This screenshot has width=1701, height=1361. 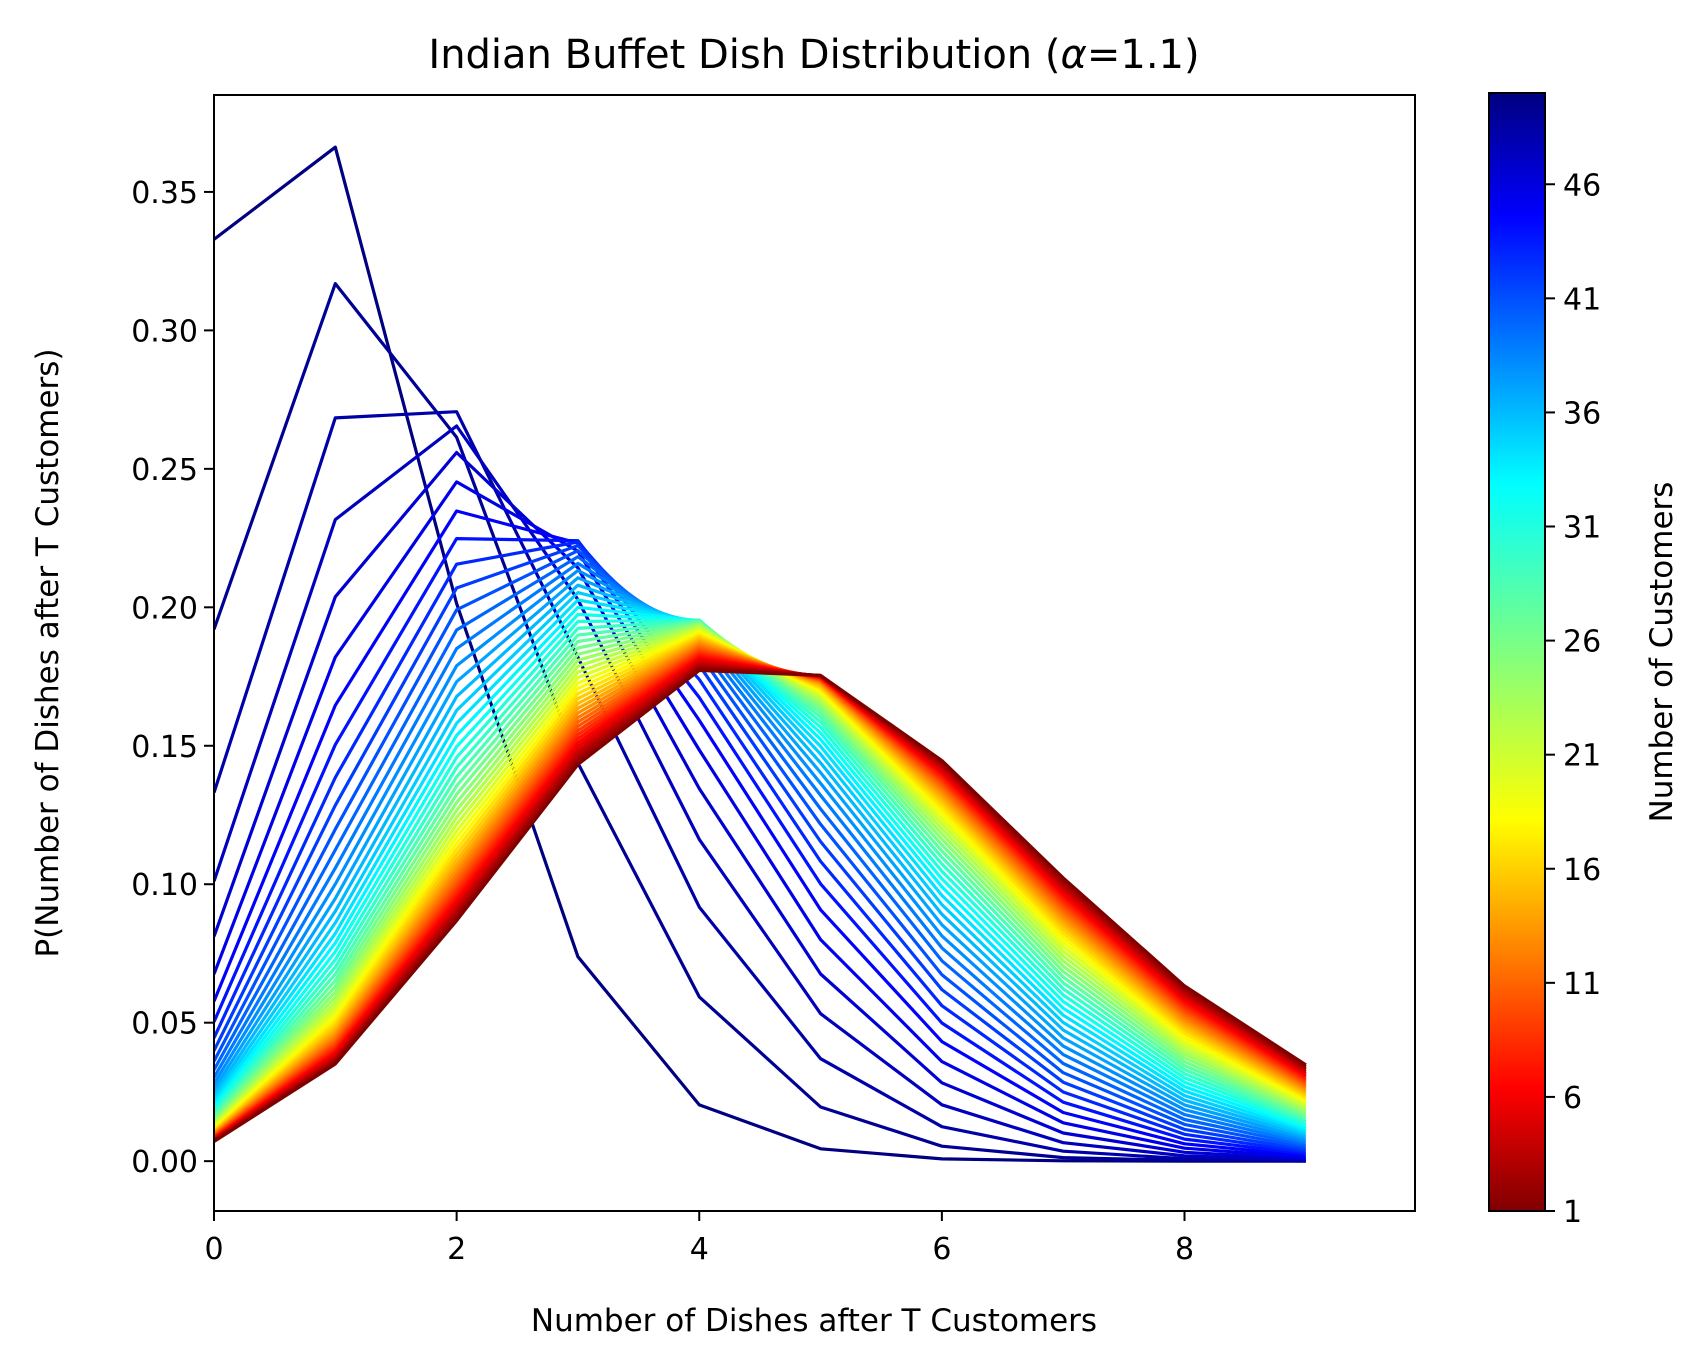 What do you see at coordinates (164, 885) in the screenshot?
I see `y-tick-label: 0.10` at bounding box center [164, 885].